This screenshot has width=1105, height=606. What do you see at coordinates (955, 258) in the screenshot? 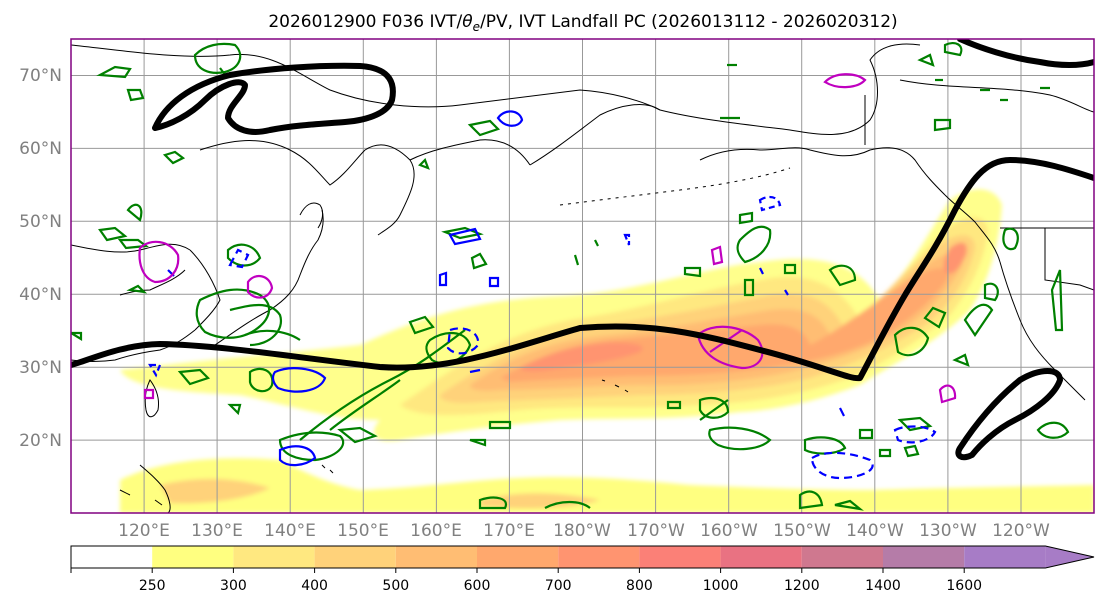
I see `ivt-band-700b` at bounding box center [955, 258].